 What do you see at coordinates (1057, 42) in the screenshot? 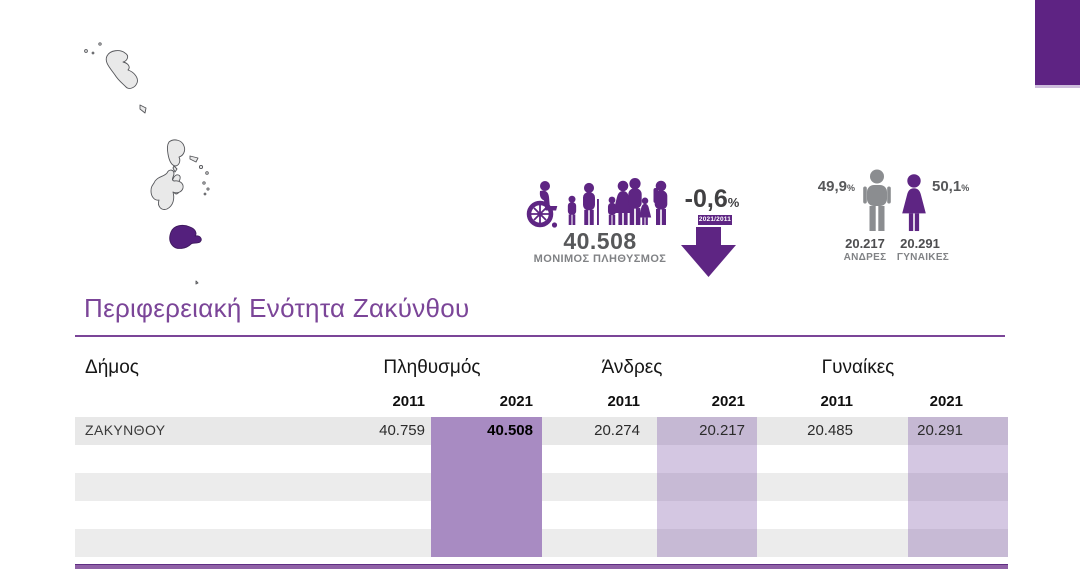
I see `corner-accent-block` at bounding box center [1057, 42].